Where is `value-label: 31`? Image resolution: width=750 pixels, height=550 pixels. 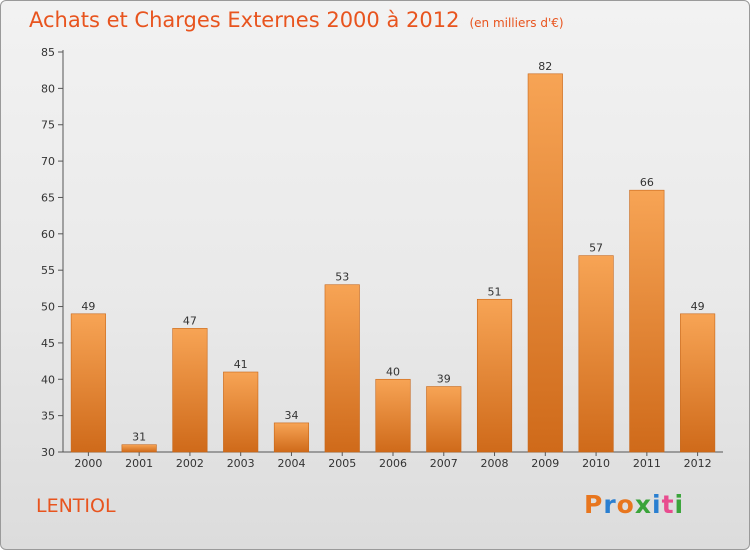 value-label: 31 is located at coordinates (139, 437).